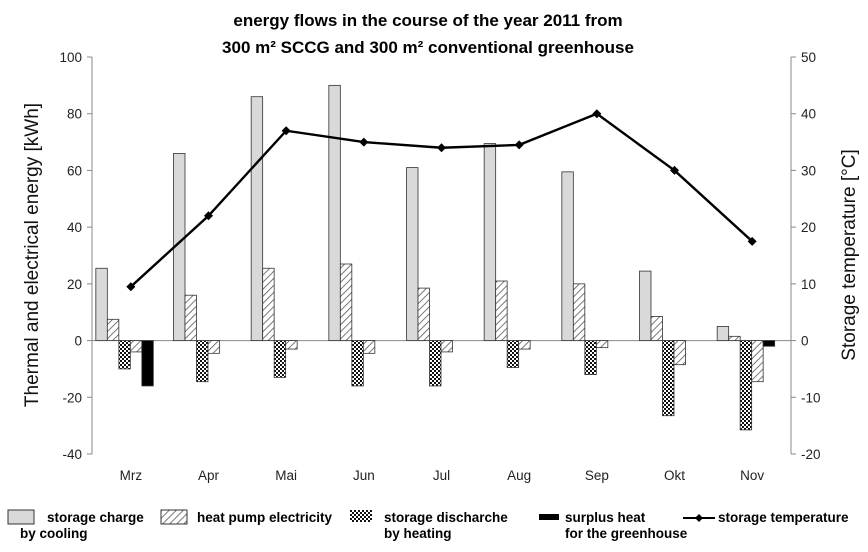 Image resolution: width=868 pixels, height=552 pixels. I want to click on y-tick-label: 60, so click(74, 170).